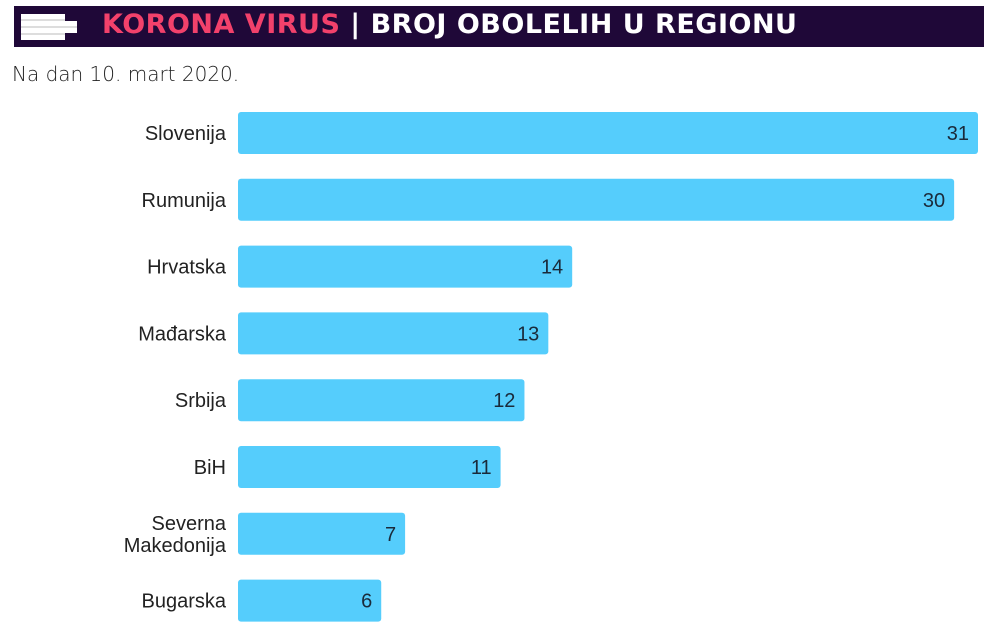 This screenshot has height=628, width=1000. I want to click on data-label: 13, so click(528, 334).